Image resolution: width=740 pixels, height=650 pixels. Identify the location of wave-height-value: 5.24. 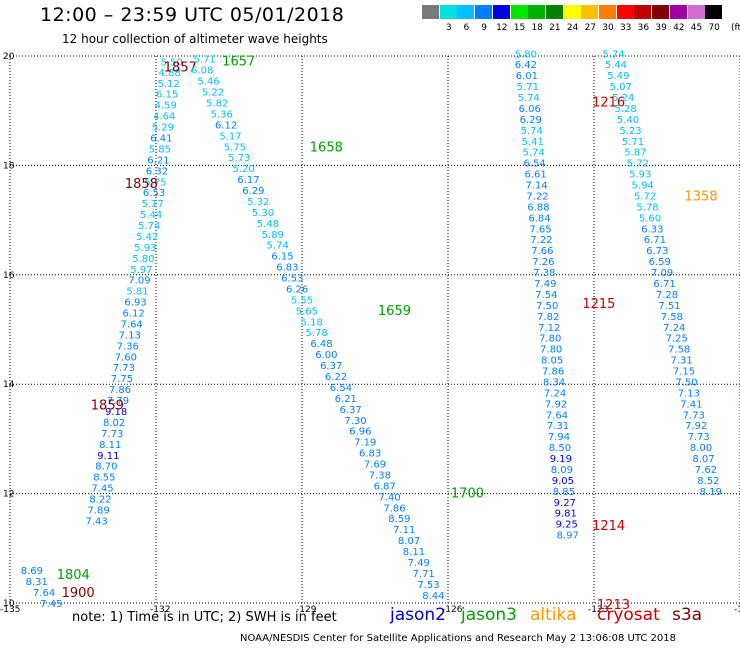
(623, 98).